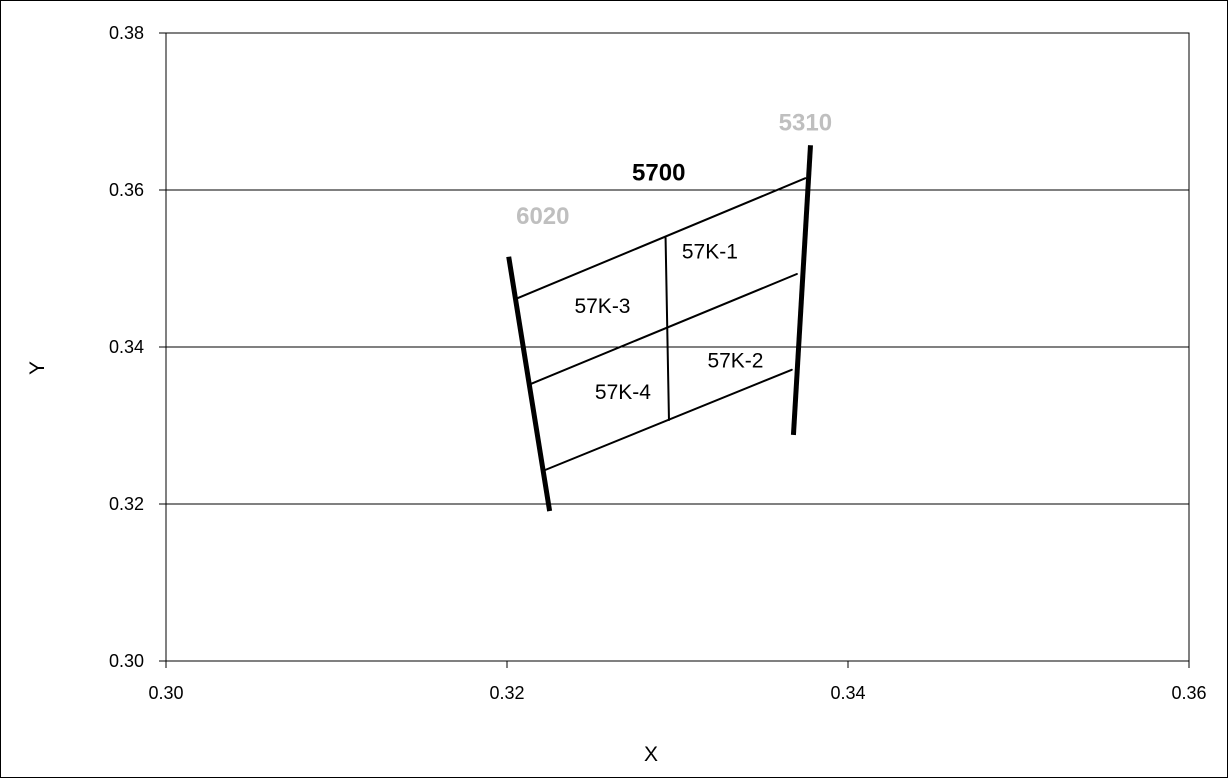 The image size is (1228, 778). I want to click on annotation-5310: 5310, so click(805, 122).